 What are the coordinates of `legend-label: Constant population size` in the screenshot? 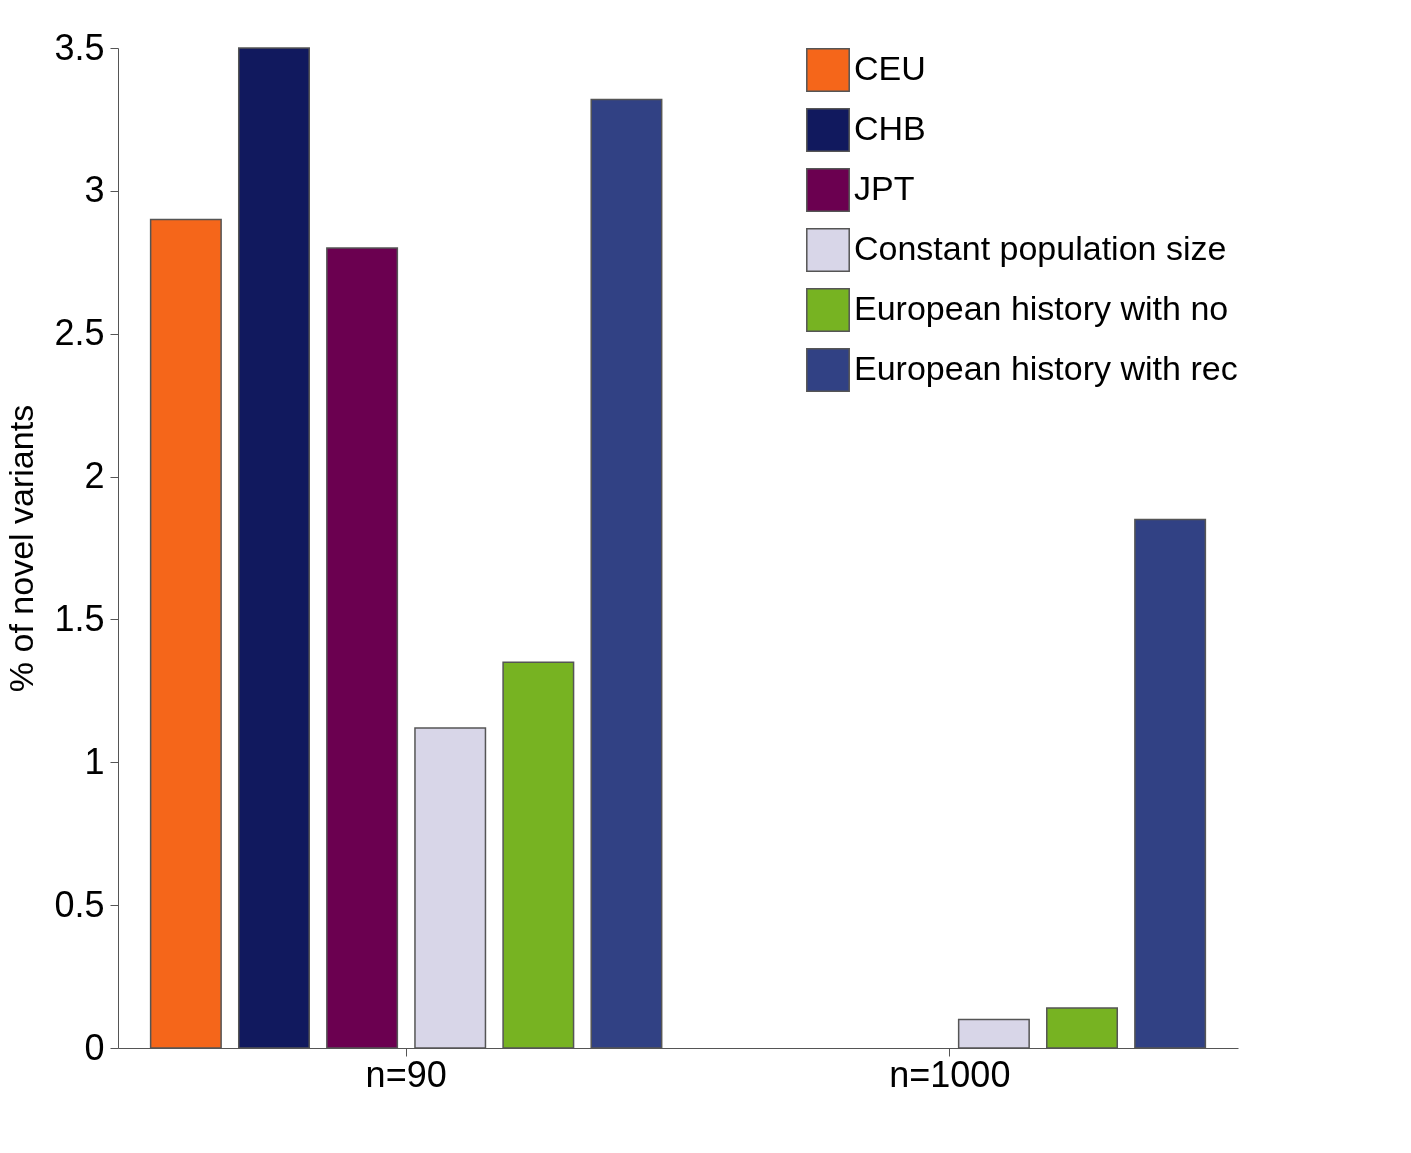 It's located at (1040, 248).